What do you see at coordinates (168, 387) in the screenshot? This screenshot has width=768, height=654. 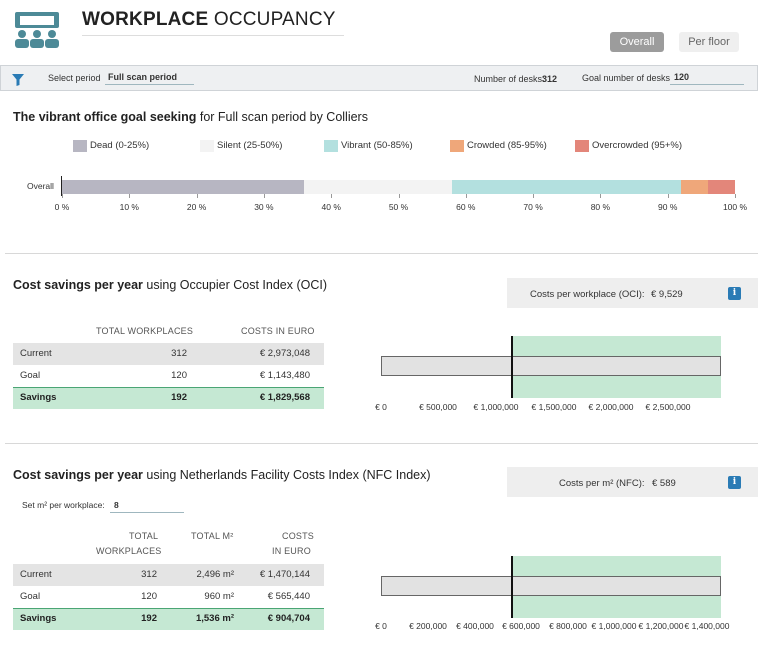 I see `oci-savings-line` at bounding box center [168, 387].